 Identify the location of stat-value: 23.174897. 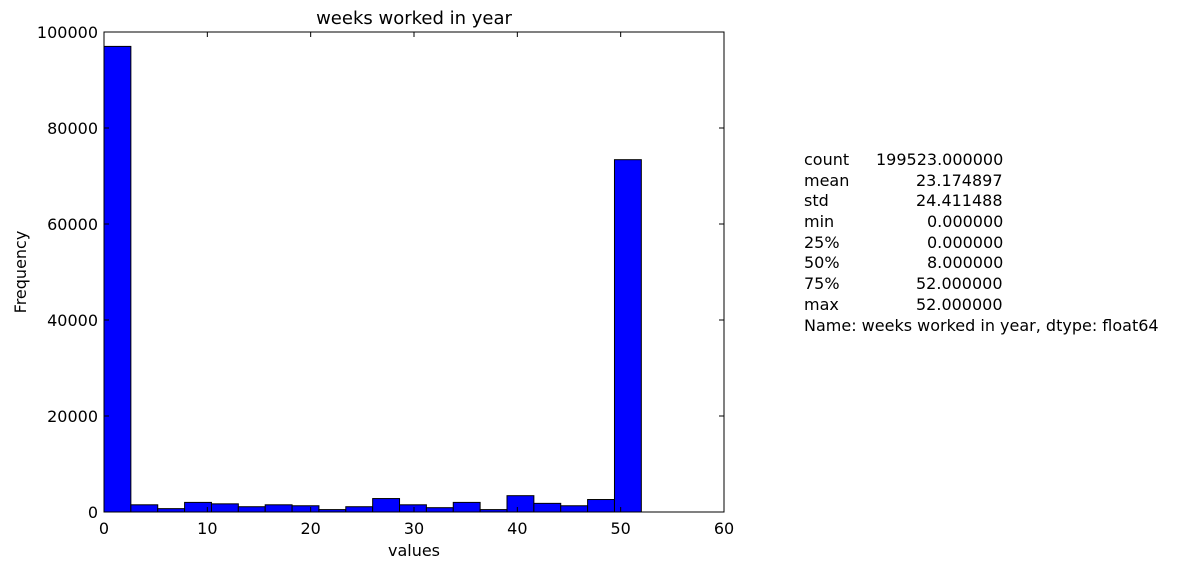
(959, 180).